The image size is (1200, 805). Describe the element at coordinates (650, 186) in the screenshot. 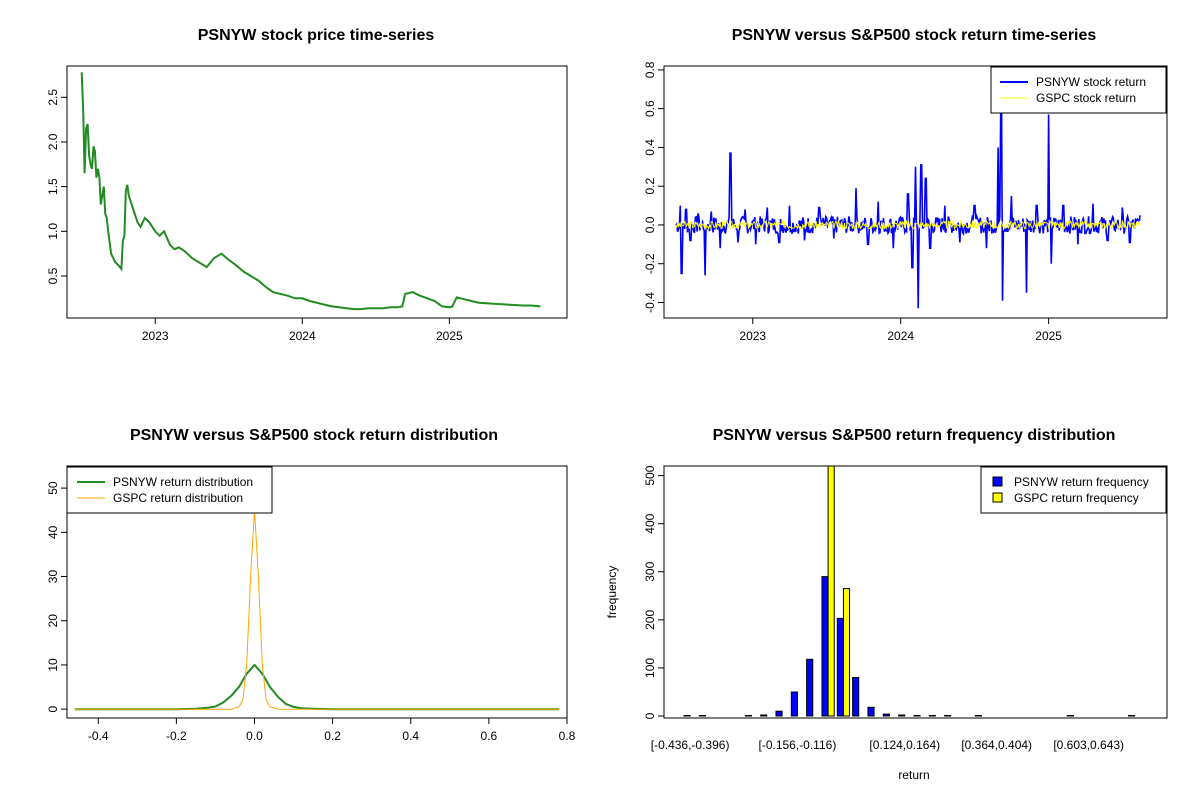

I see `return-y-tick-label: 0.2` at that location.